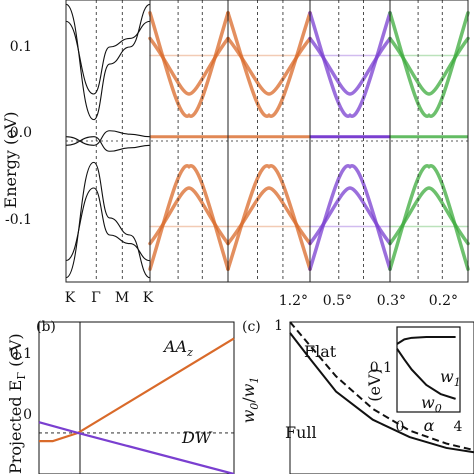 This screenshot has height=474, width=474. I want to click on panel-b-ylabel: Projected EΓ (eV), so click(17, 403).